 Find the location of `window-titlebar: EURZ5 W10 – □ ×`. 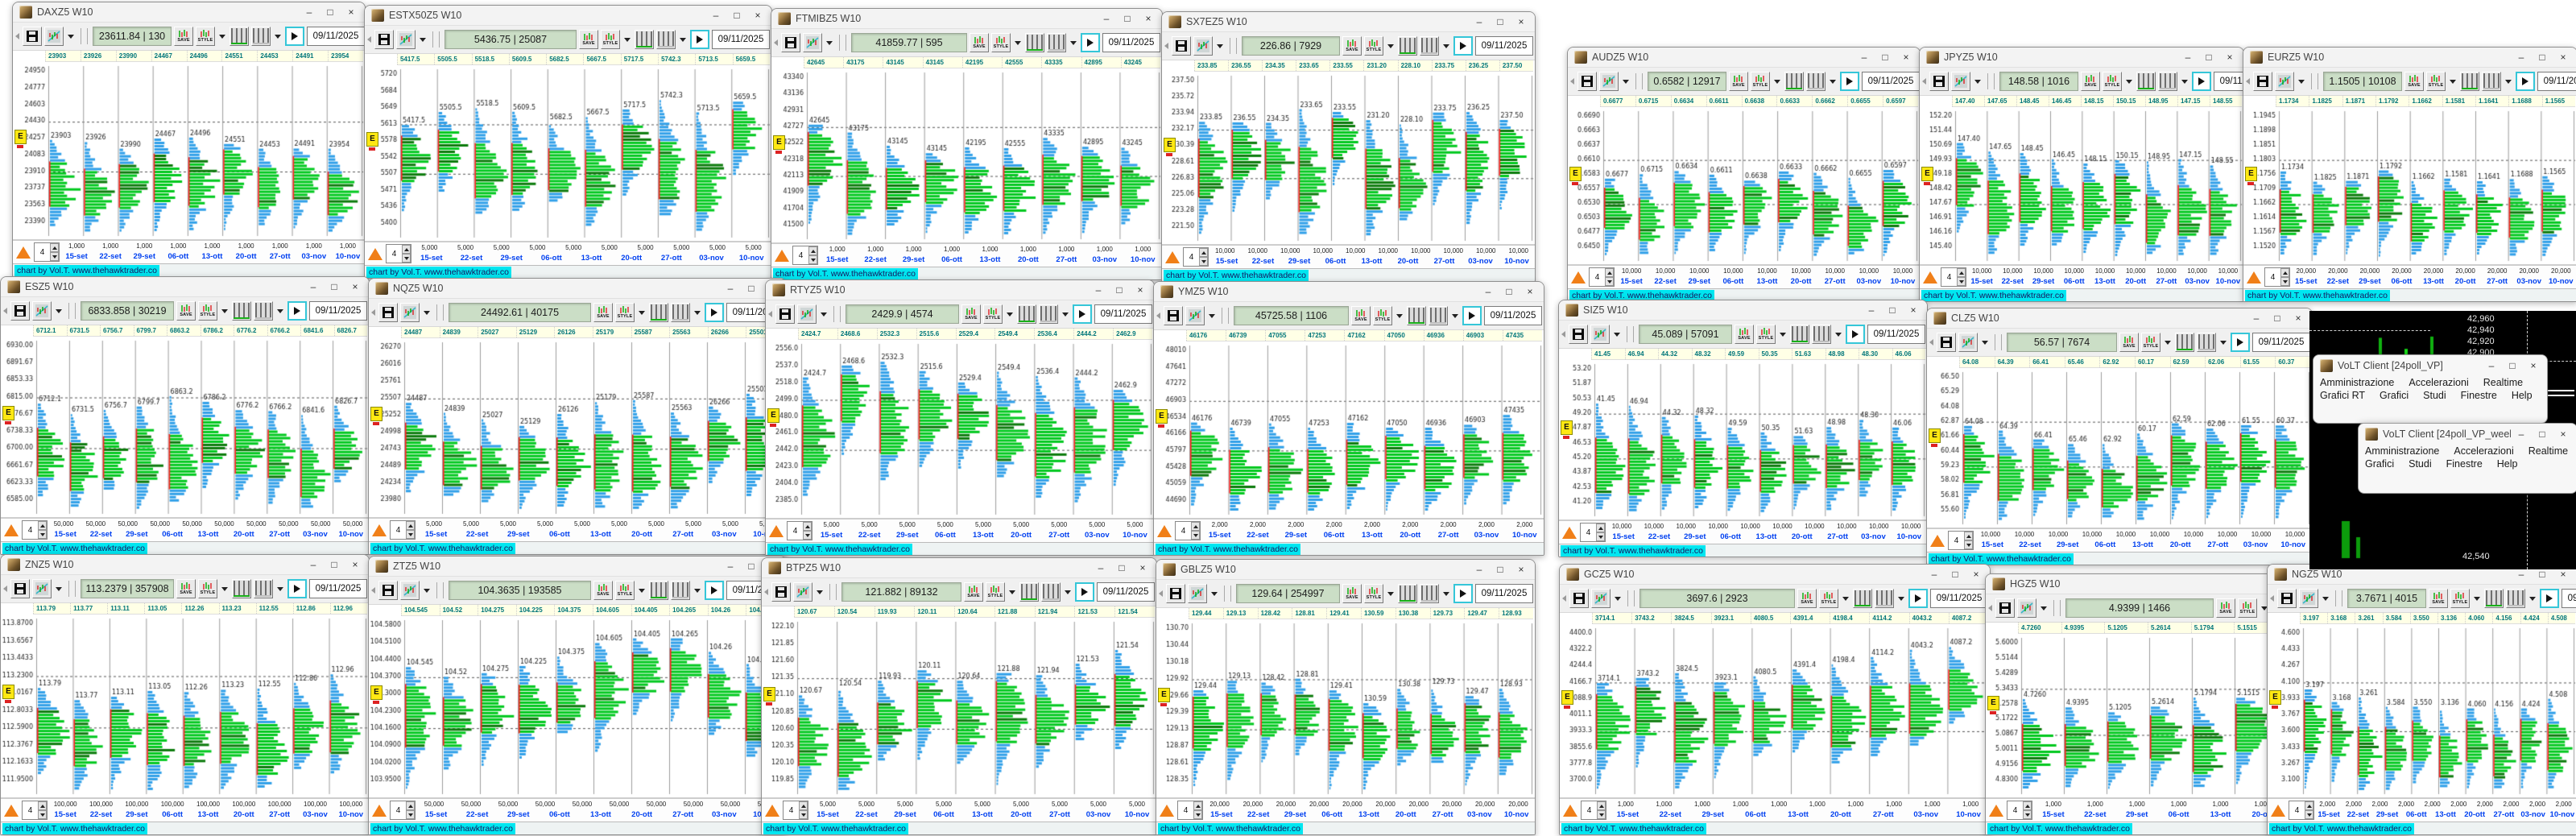

window-titlebar: EURZ5 W10 – □ × is located at coordinates (2410, 58).